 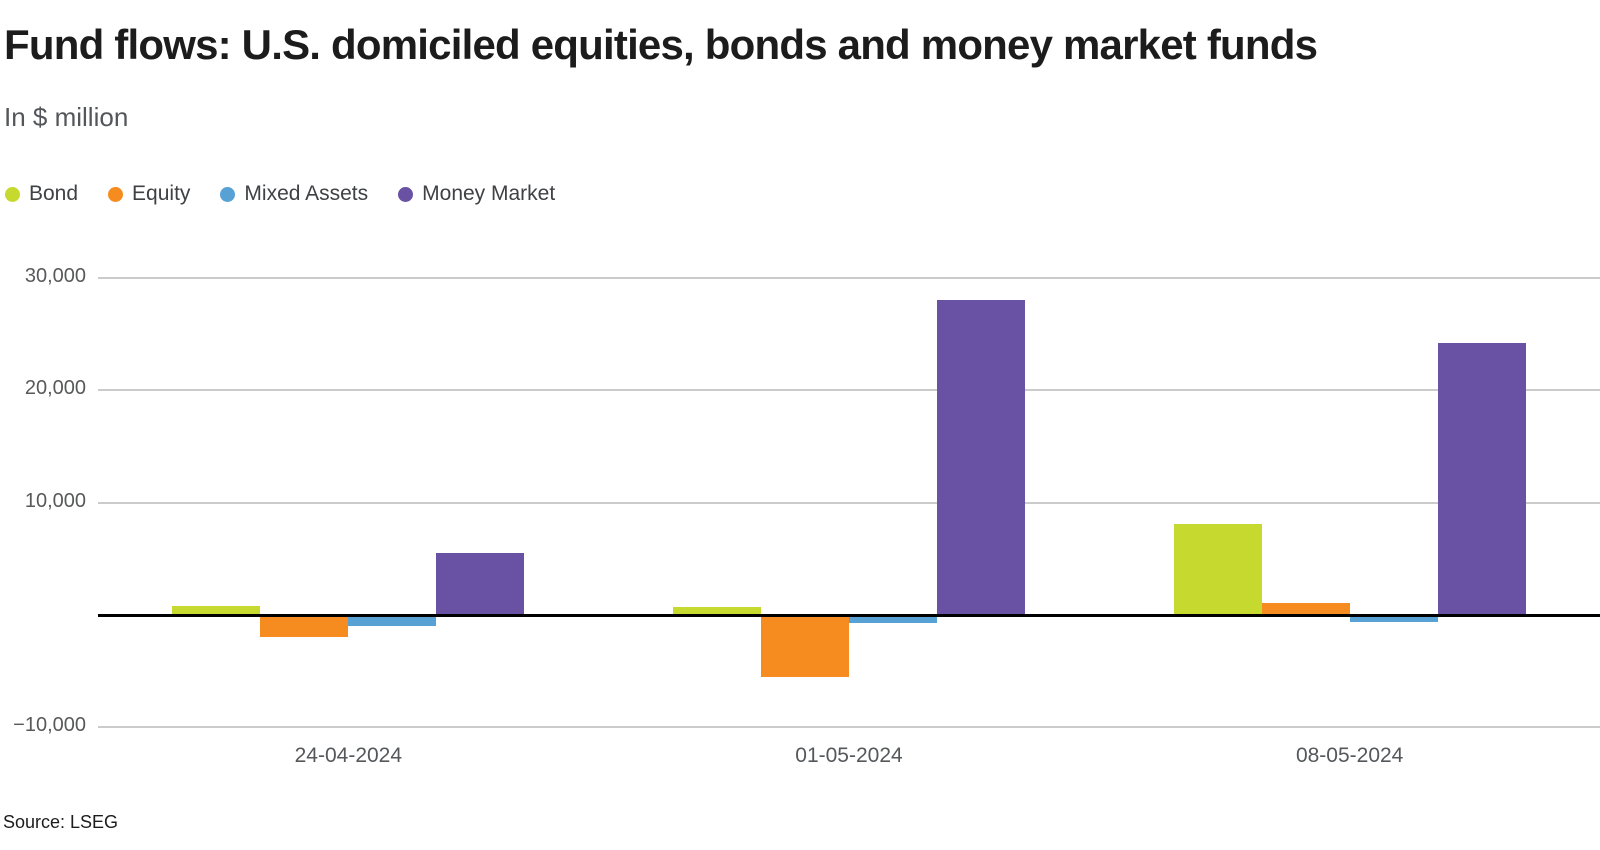 What do you see at coordinates (392, 621) in the screenshot?
I see `bar-mixed-assets-24-04-2024` at bounding box center [392, 621].